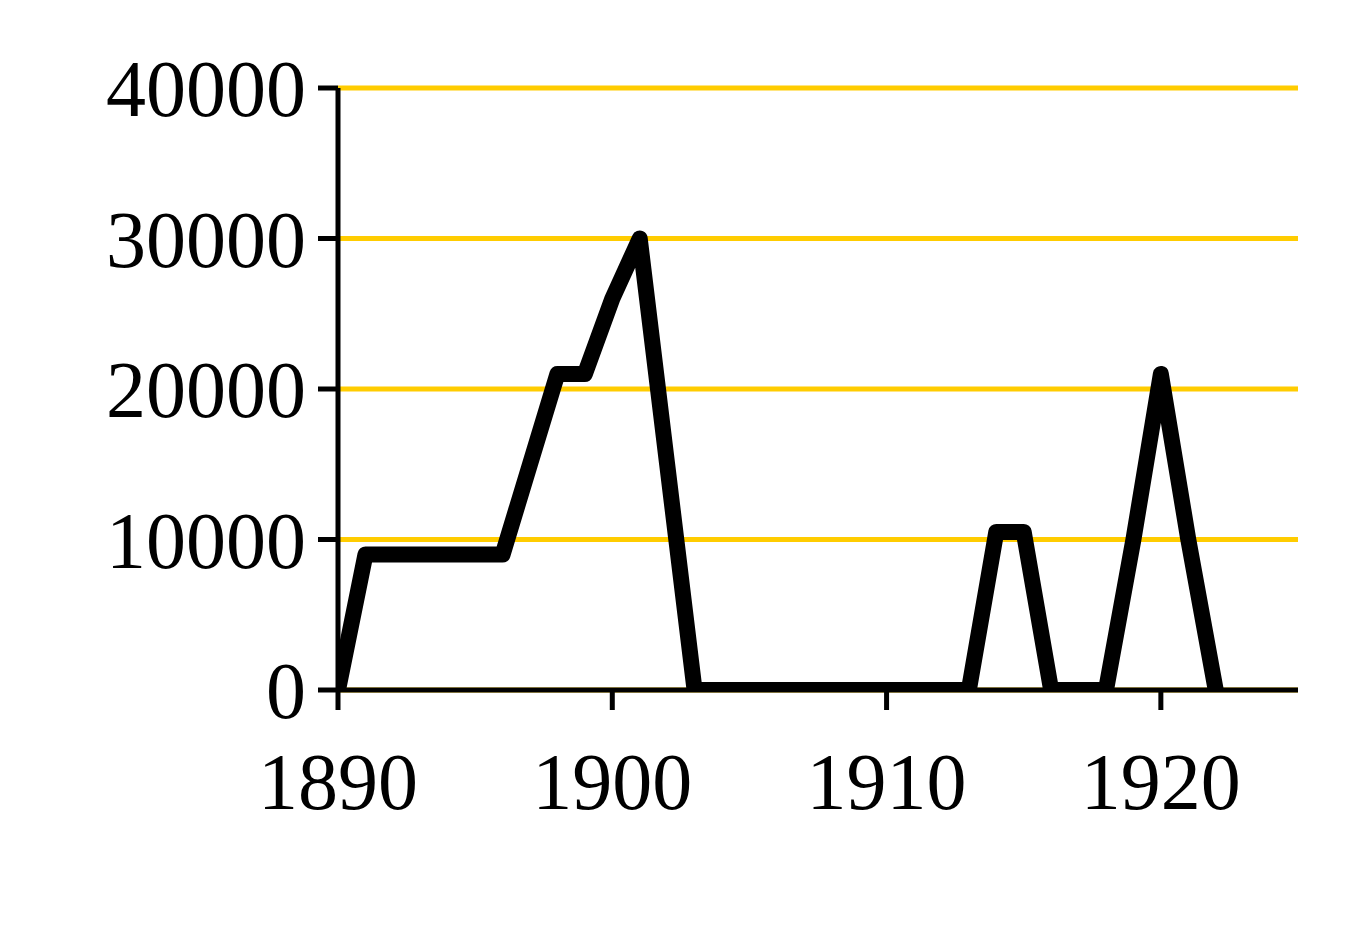 This screenshot has width=1350, height=930. What do you see at coordinates (612, 781) in the screenshot?
I see `x-tick-label: 1900` at bounding box center [612, 781].